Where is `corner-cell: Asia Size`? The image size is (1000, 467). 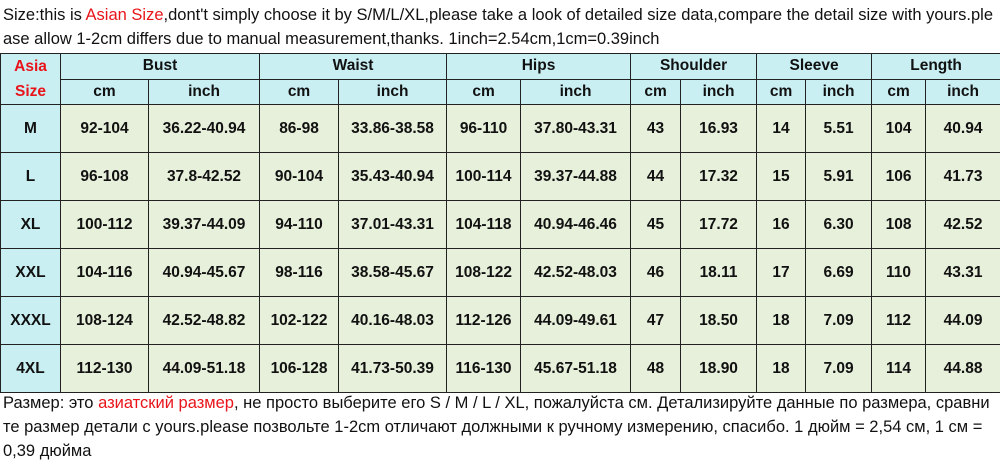
corner-cell: Asia Size is located at coordinates (30, 79).